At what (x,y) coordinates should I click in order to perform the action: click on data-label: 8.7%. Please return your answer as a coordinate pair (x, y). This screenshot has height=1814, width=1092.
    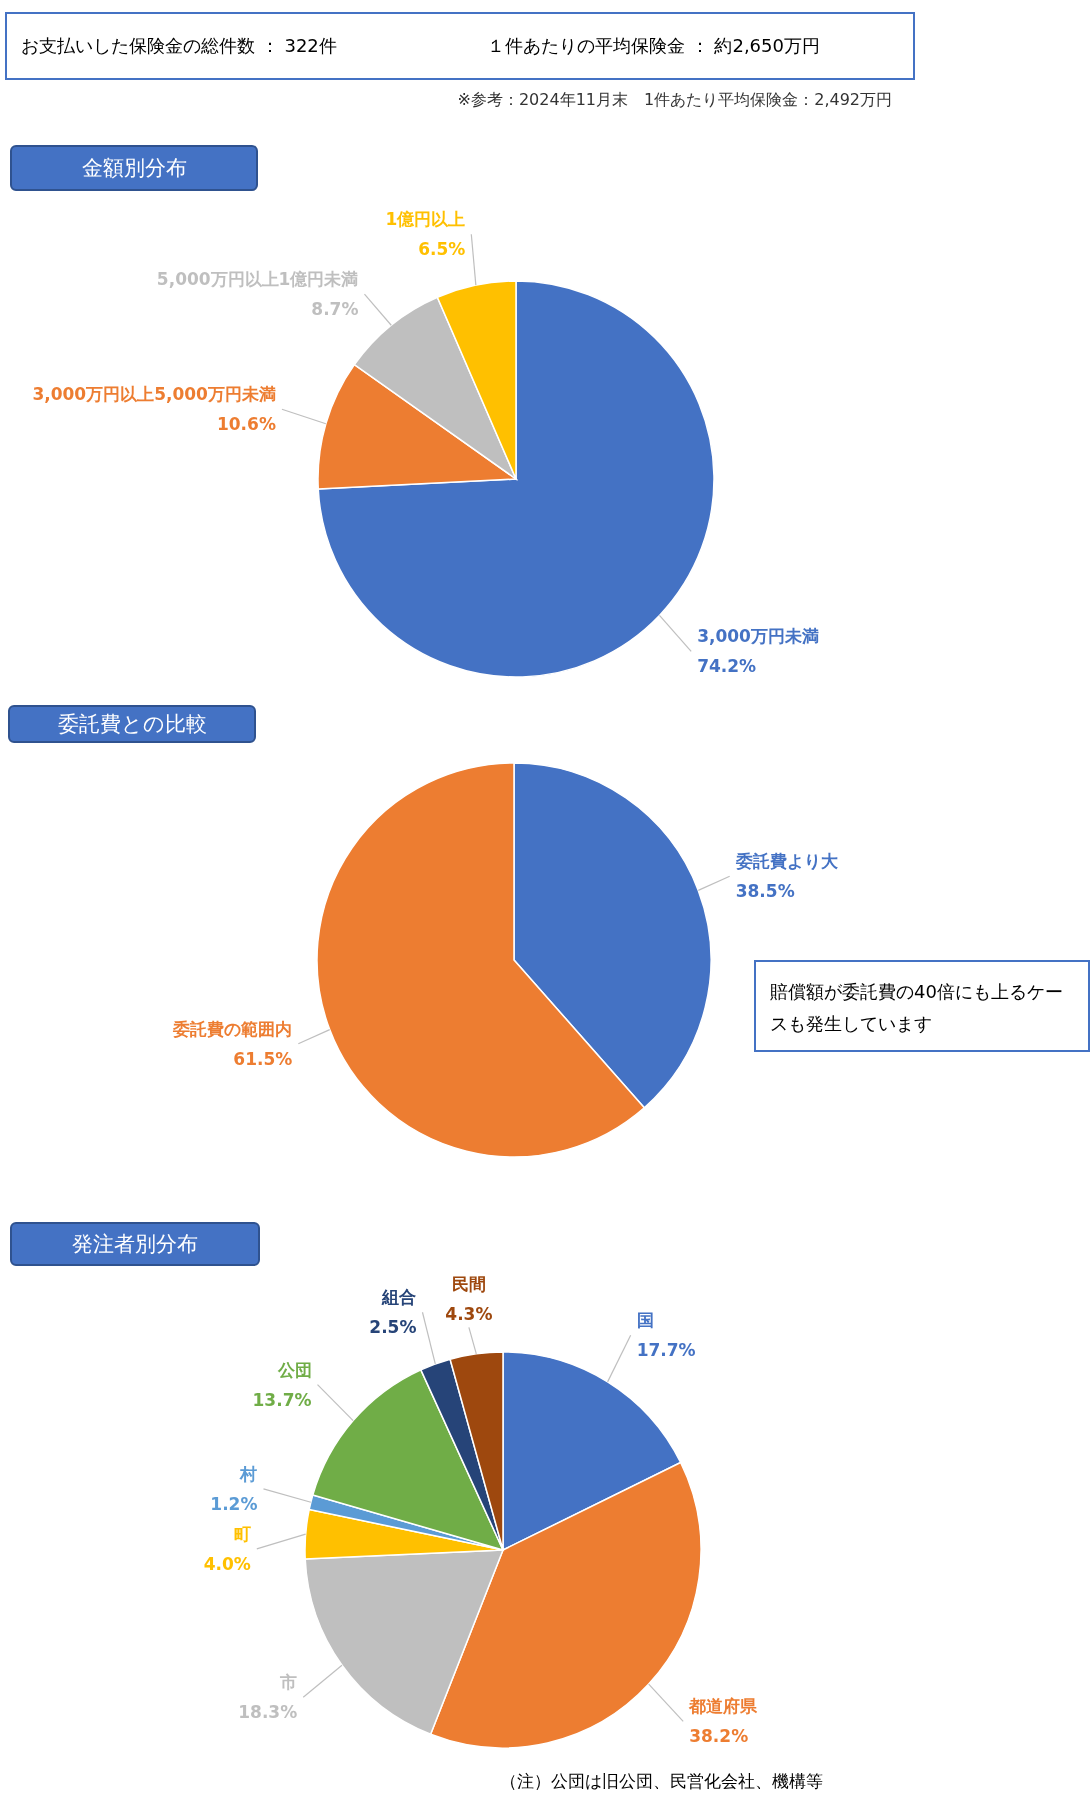
    Looking at the image, I should click on (335, 309).